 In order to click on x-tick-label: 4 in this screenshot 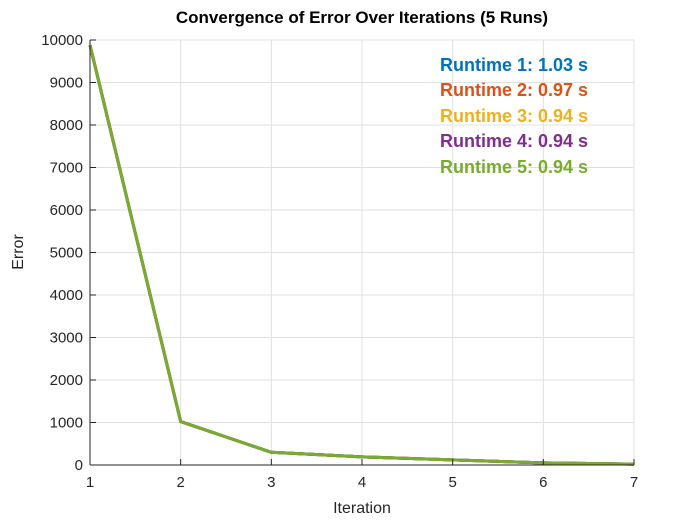, I will do `click(362, 482)`.